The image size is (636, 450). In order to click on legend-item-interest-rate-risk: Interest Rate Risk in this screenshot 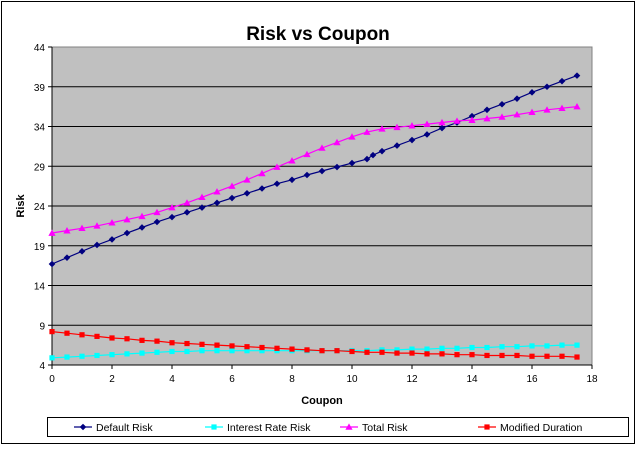, I will do `click(258, 428)`.